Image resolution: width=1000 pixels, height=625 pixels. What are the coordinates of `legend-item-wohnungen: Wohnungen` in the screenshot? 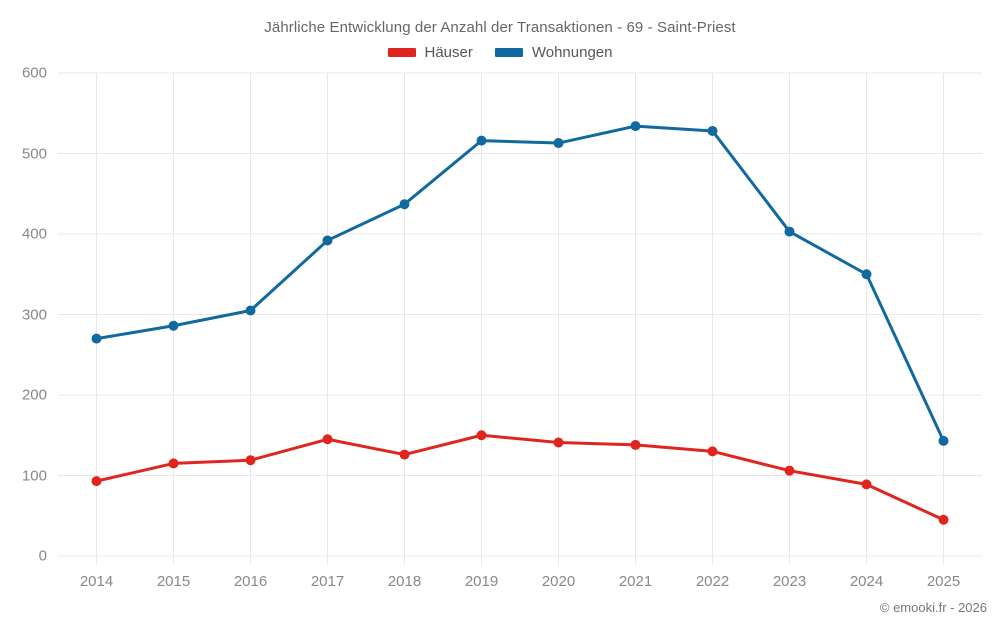 It's located at (553, 52).